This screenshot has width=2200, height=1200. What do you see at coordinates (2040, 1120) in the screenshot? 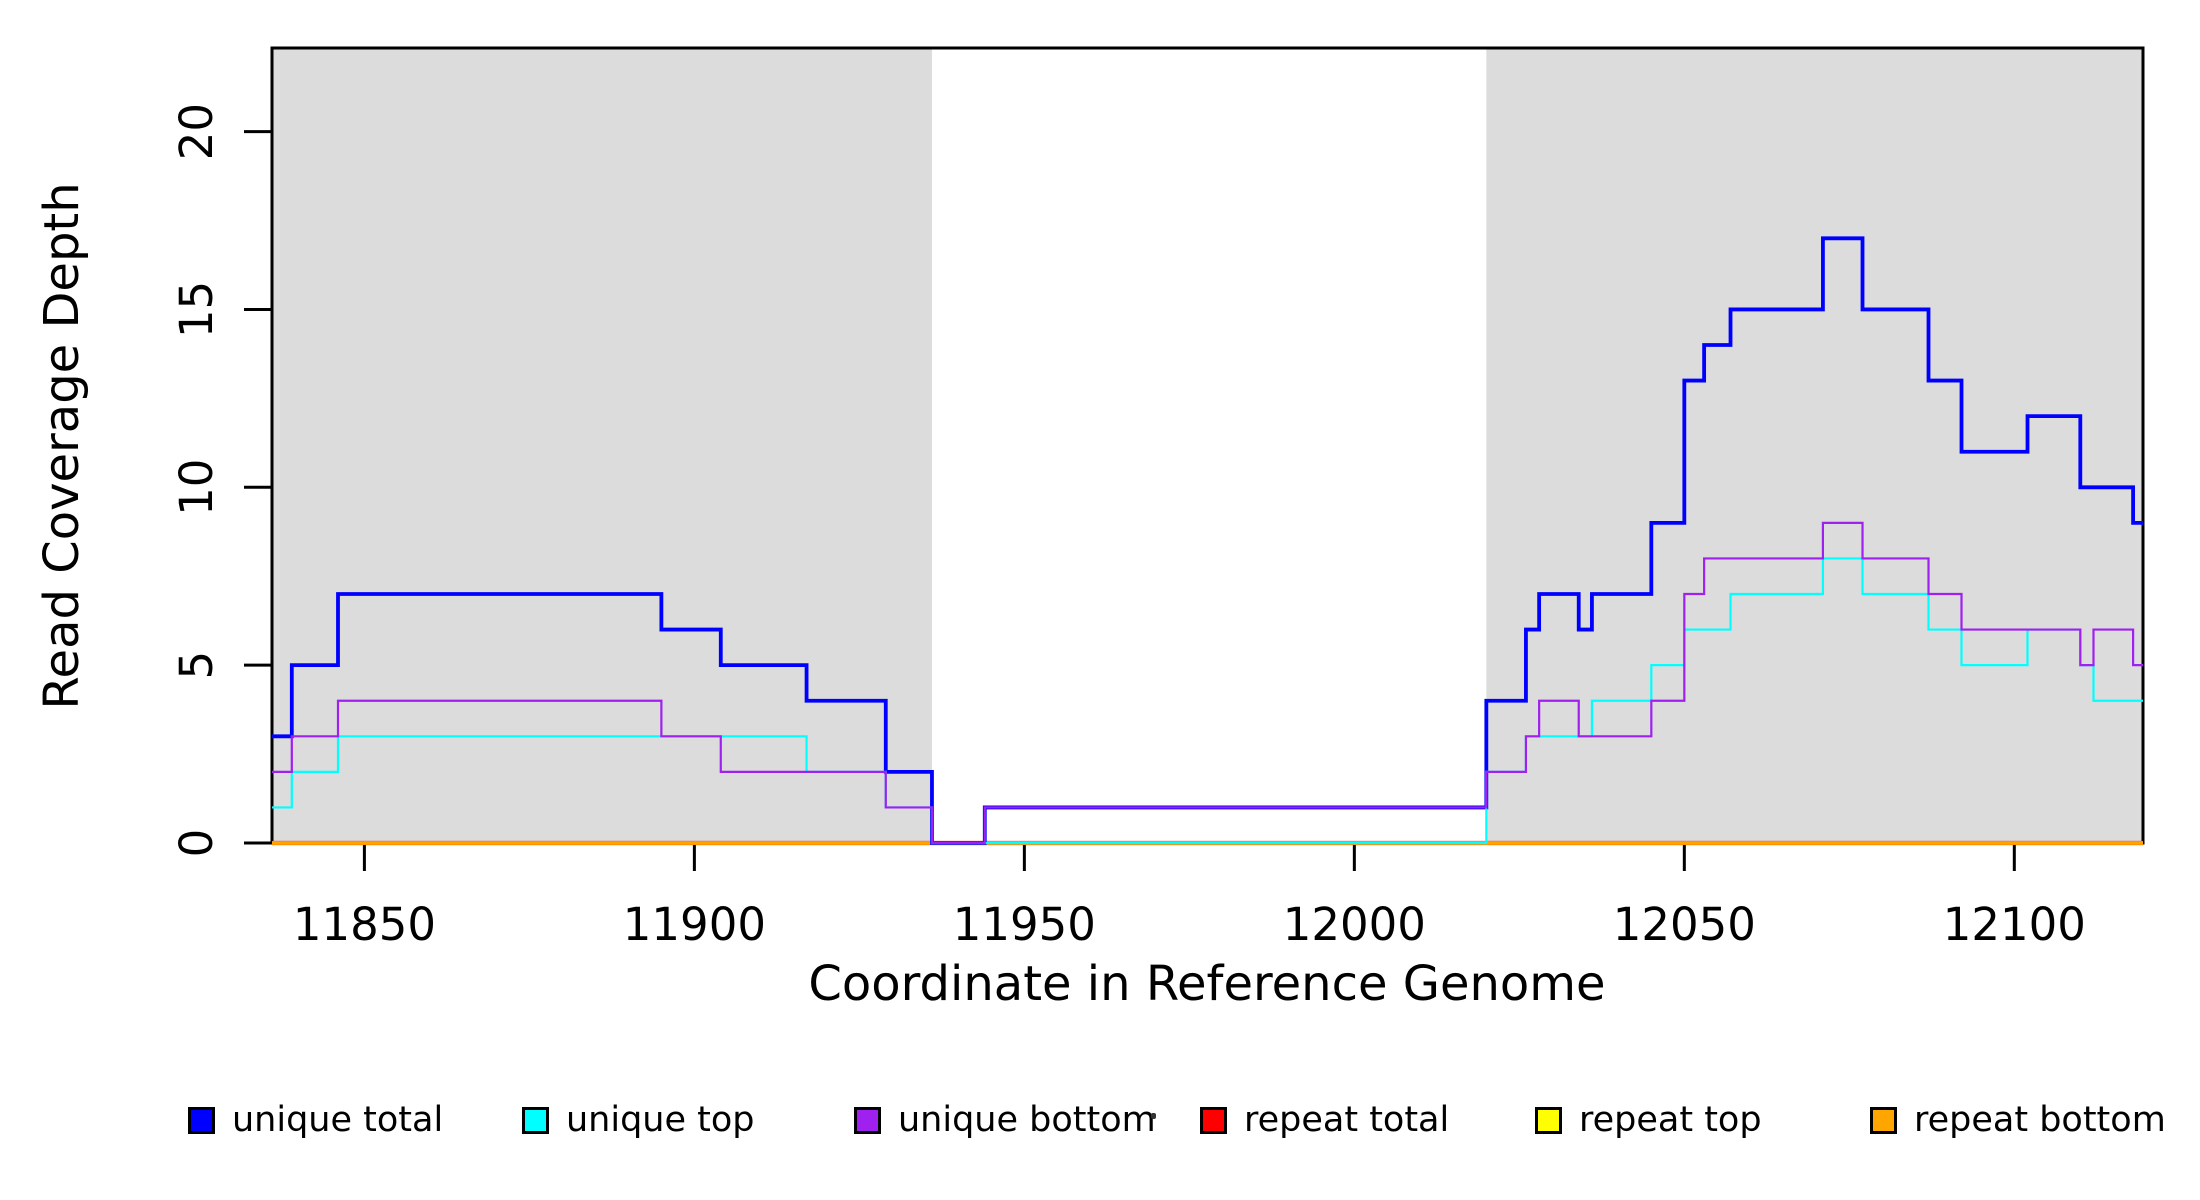
I see `legend-label: repeat bottom` at bounding box center [2040, 1120].